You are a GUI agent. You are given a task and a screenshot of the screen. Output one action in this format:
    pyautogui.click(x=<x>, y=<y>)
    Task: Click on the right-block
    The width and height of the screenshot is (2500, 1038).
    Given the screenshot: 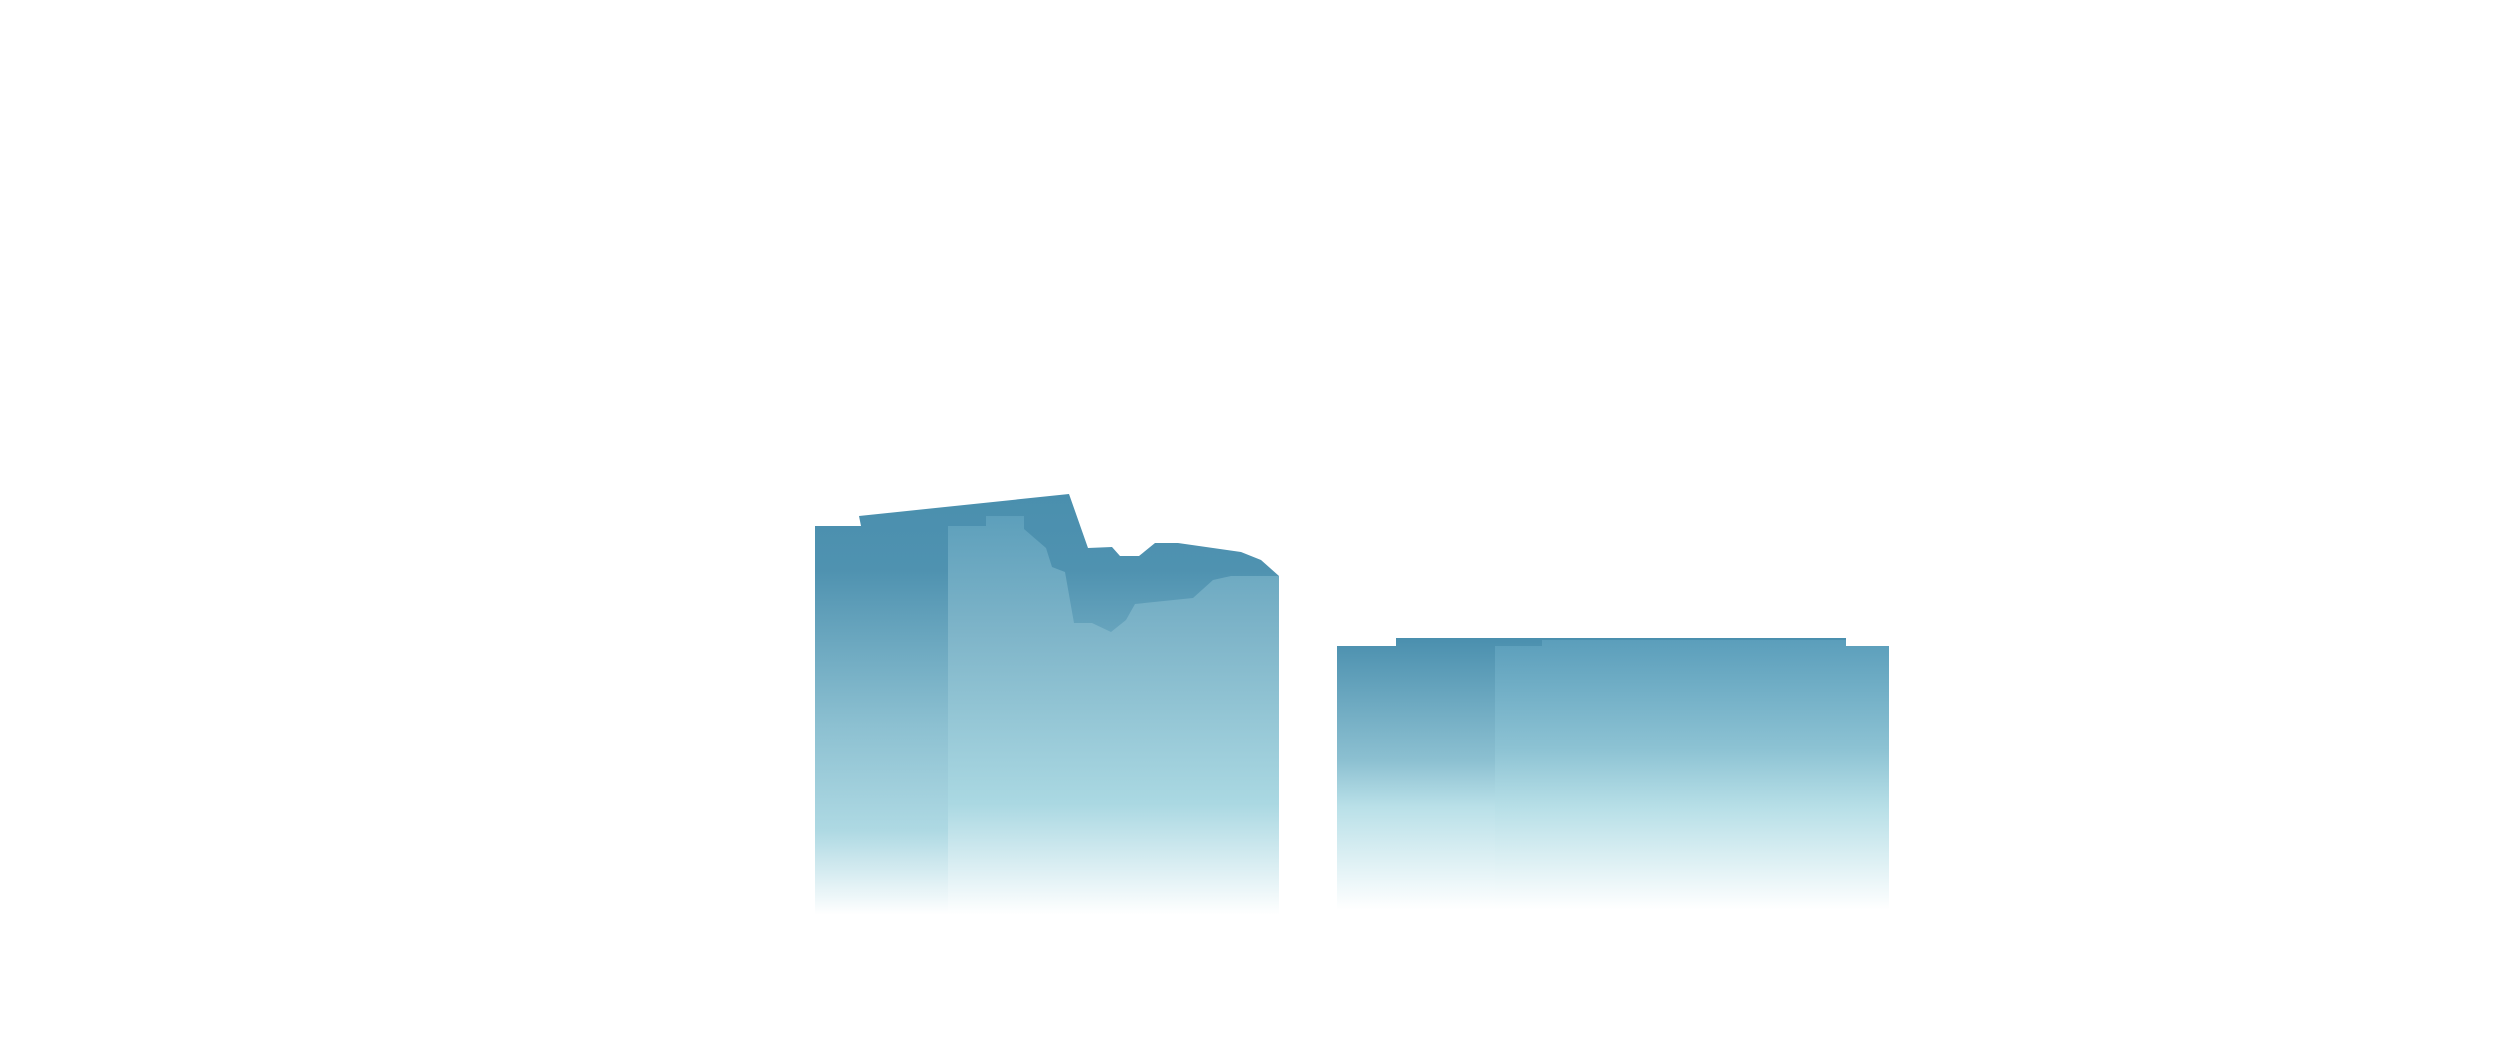 What is the action you would take?
    pyautogui.click(x=1613, y=774)
    